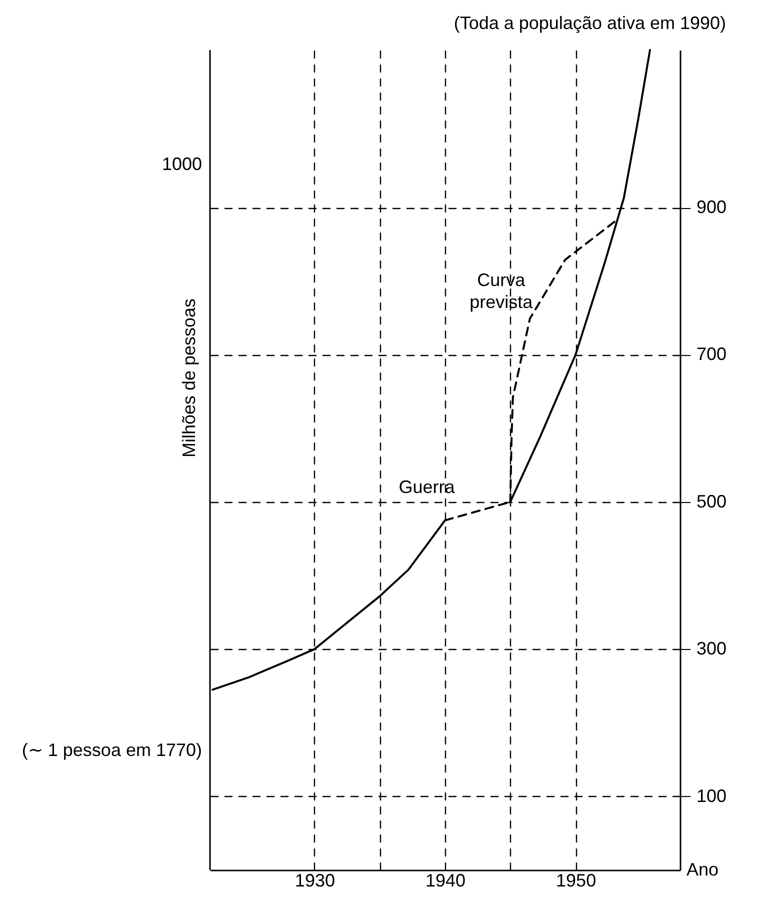 Image resolution: width=767 pixels, height=920 pixels. Describe the element at coordinates (711, 648) in the screenshot. I see `y-tick-label: 300` at that location.